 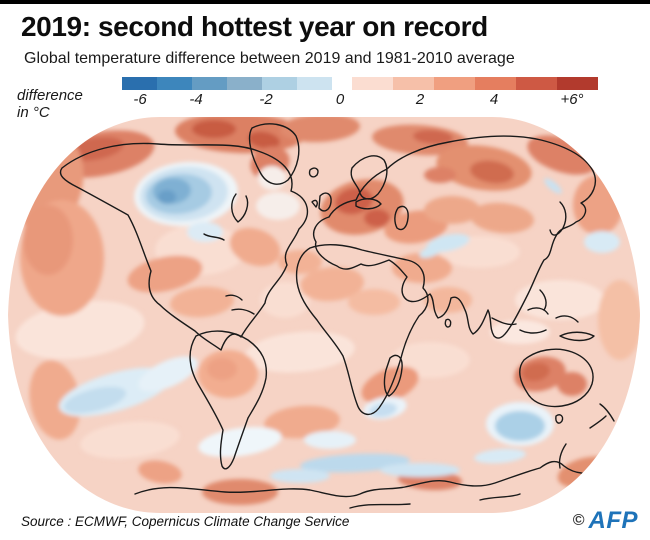 What do you see at coordinates (254, 26) in the screenshot?
I see `page-title: 2019: second hottest year on record` at bounding box center [254, 26].